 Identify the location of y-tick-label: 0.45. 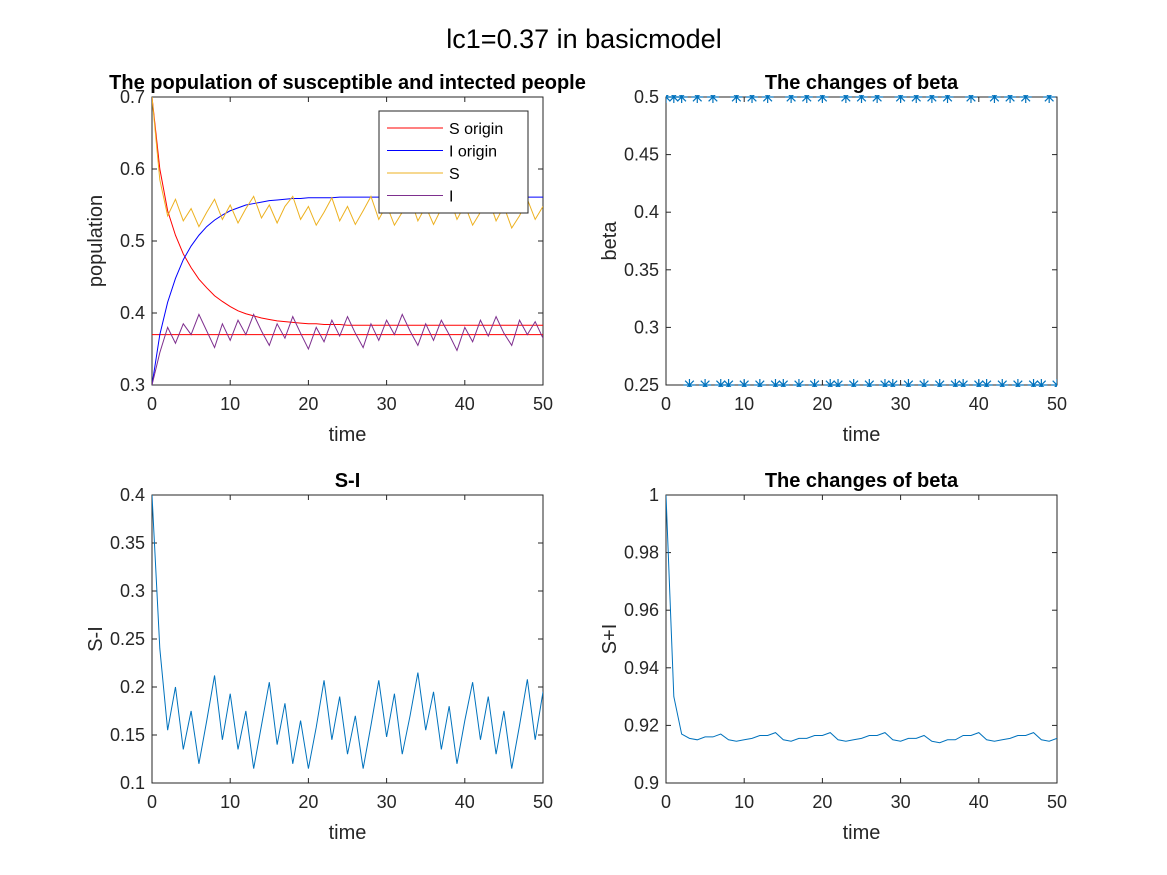
(641, 155).